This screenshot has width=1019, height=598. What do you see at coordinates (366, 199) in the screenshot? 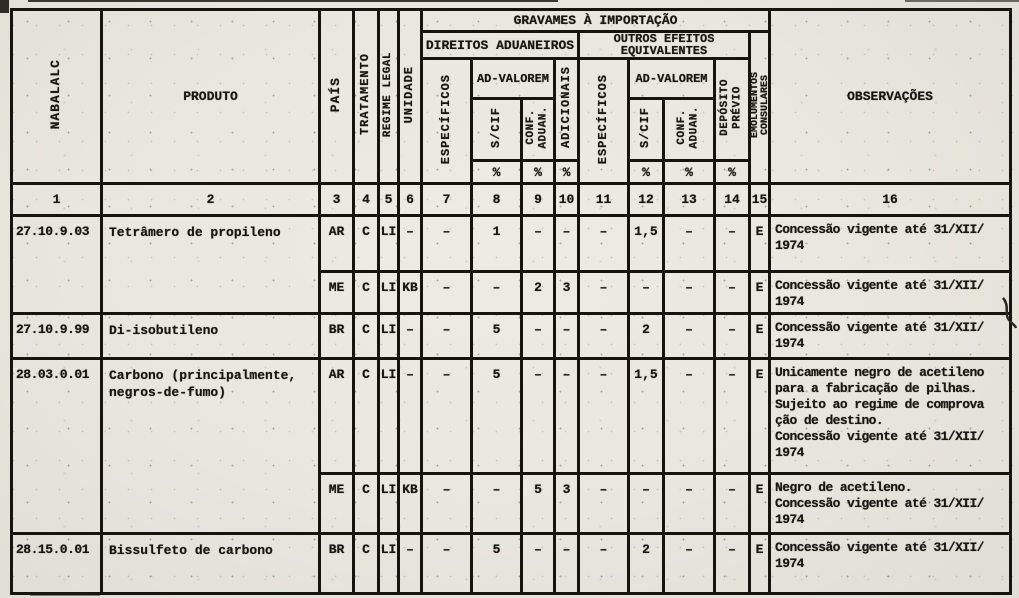
I see `col-number-4: 4` at bounding box center [366, 199].